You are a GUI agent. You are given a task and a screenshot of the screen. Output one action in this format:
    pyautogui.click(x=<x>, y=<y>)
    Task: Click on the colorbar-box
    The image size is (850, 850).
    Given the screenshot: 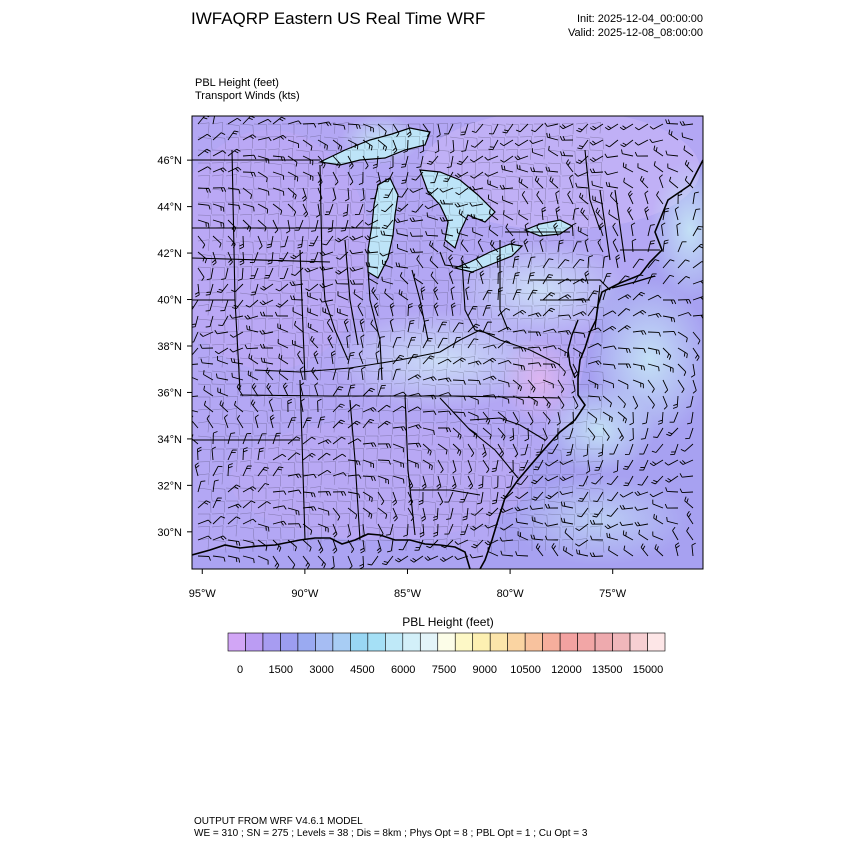 What is the action you would take?
    pyautogui.click(x=324, y=642)
    